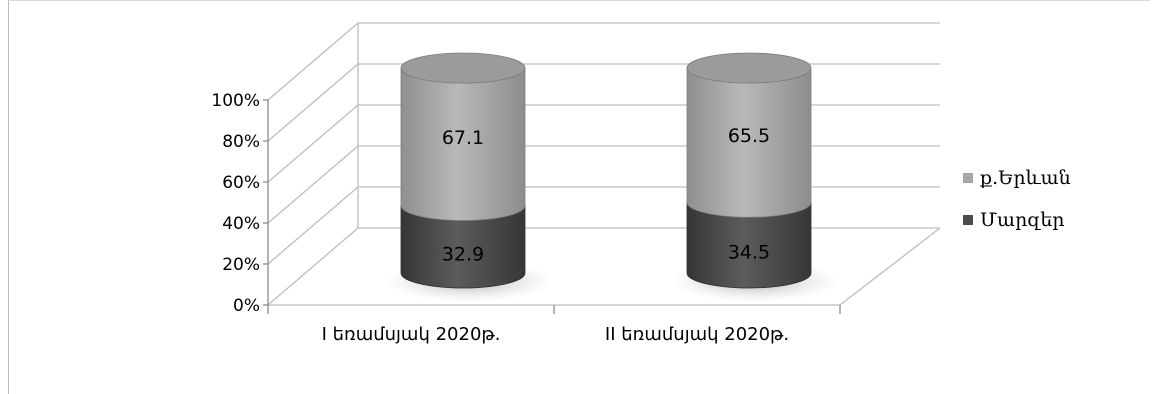 Image resolution: width=1158 pixels, height=394 pixels. What do you see at coordinates (1022, 220) in the screenshot?
I see `legend-label: Մարզեր` at bounding box center [1022, 220].